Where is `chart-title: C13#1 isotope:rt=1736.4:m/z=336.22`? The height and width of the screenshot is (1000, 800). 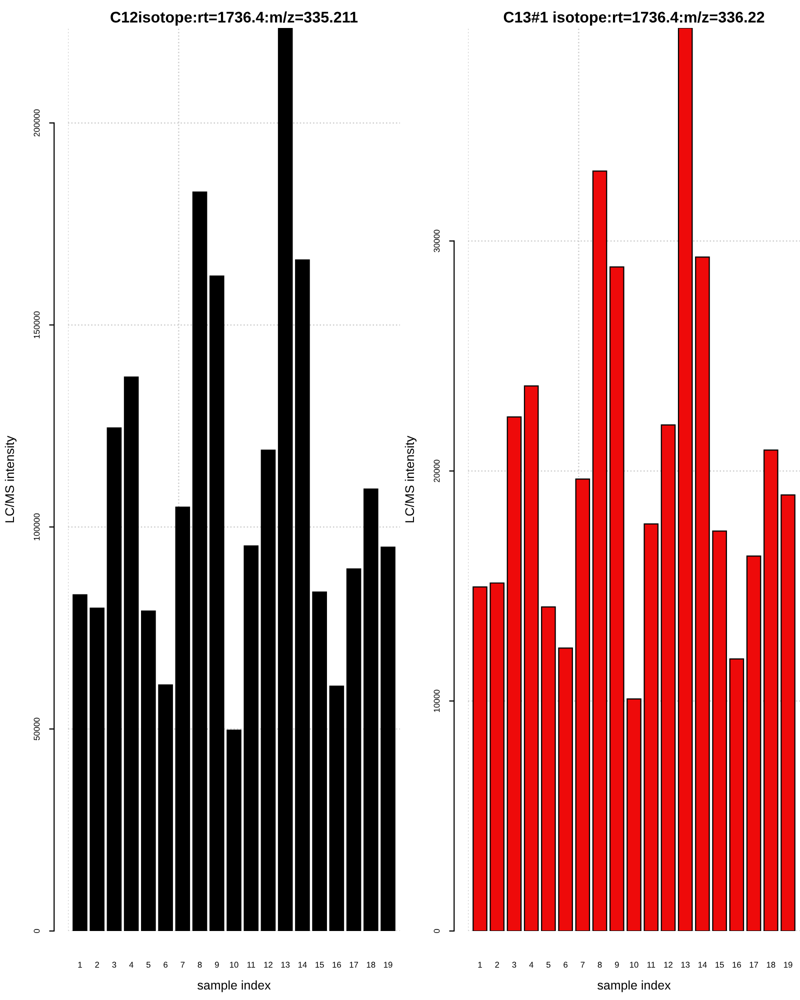
chart-title: C13#1 isotope:rt=1736.4:m/z=336.22 is located at coordinates (634, 18).